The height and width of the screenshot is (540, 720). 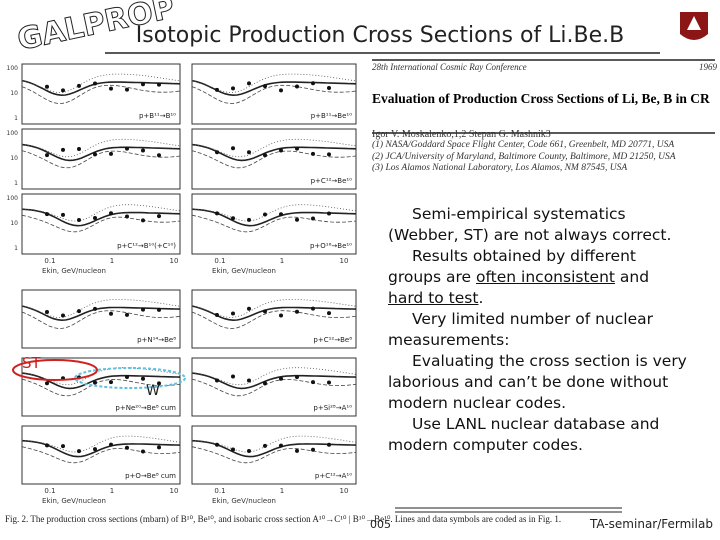 What do you see at coordinates (130, 378) in the screenshot?
I see `highlight` at bounding box center [130, 378].